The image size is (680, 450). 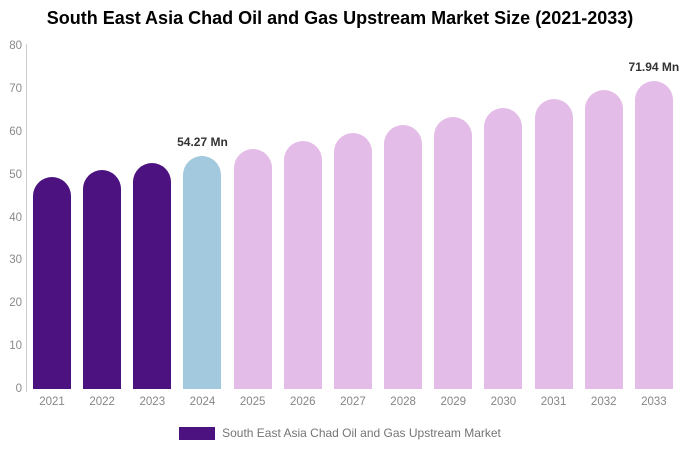 What do you see at coordinates (353, 402) in the screenshot?
I see `x-axis-label-2027: 2027` at bounding box center [353, 402].